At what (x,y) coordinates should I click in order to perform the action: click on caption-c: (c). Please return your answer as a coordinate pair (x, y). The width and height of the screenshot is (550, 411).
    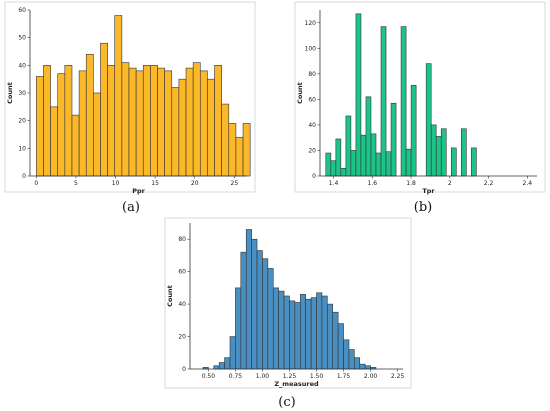
    Looking at the image, I should click on (286, 402).